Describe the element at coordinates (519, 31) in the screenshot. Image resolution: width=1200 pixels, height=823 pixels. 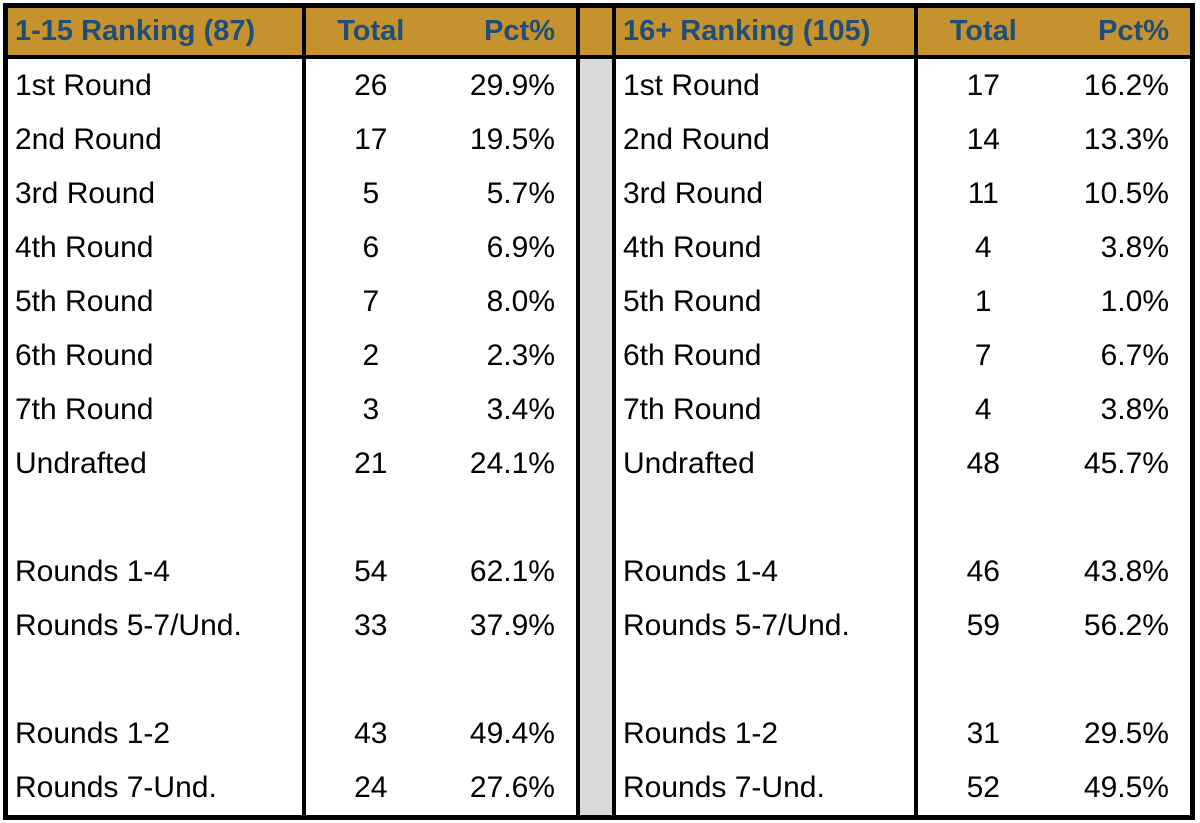
I see `left-pct-header: Pct%` at that location.